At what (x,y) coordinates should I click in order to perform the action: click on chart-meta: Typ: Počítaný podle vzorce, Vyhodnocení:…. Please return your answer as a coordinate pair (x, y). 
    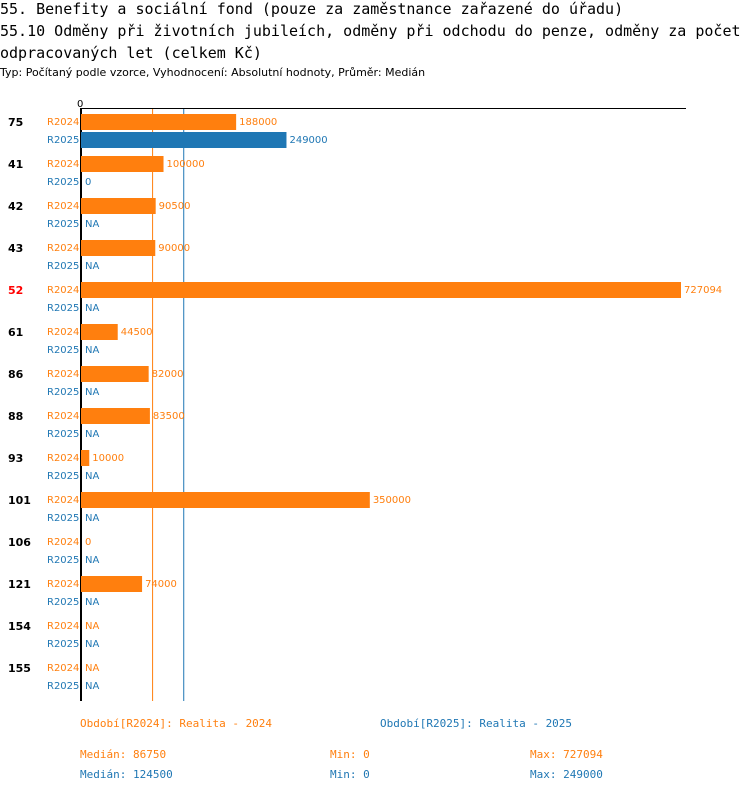
    Looking at the image, I should click on (213, 72).